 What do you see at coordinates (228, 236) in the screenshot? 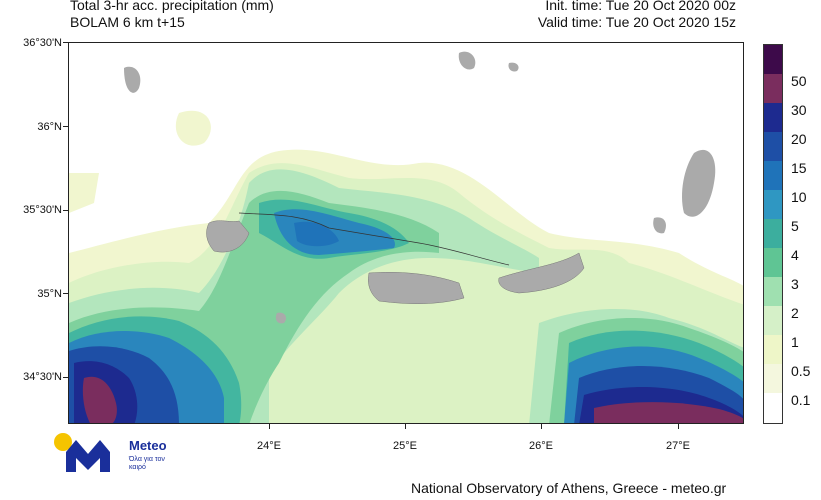
I see `crete-west` at bounding box center [228, 236].